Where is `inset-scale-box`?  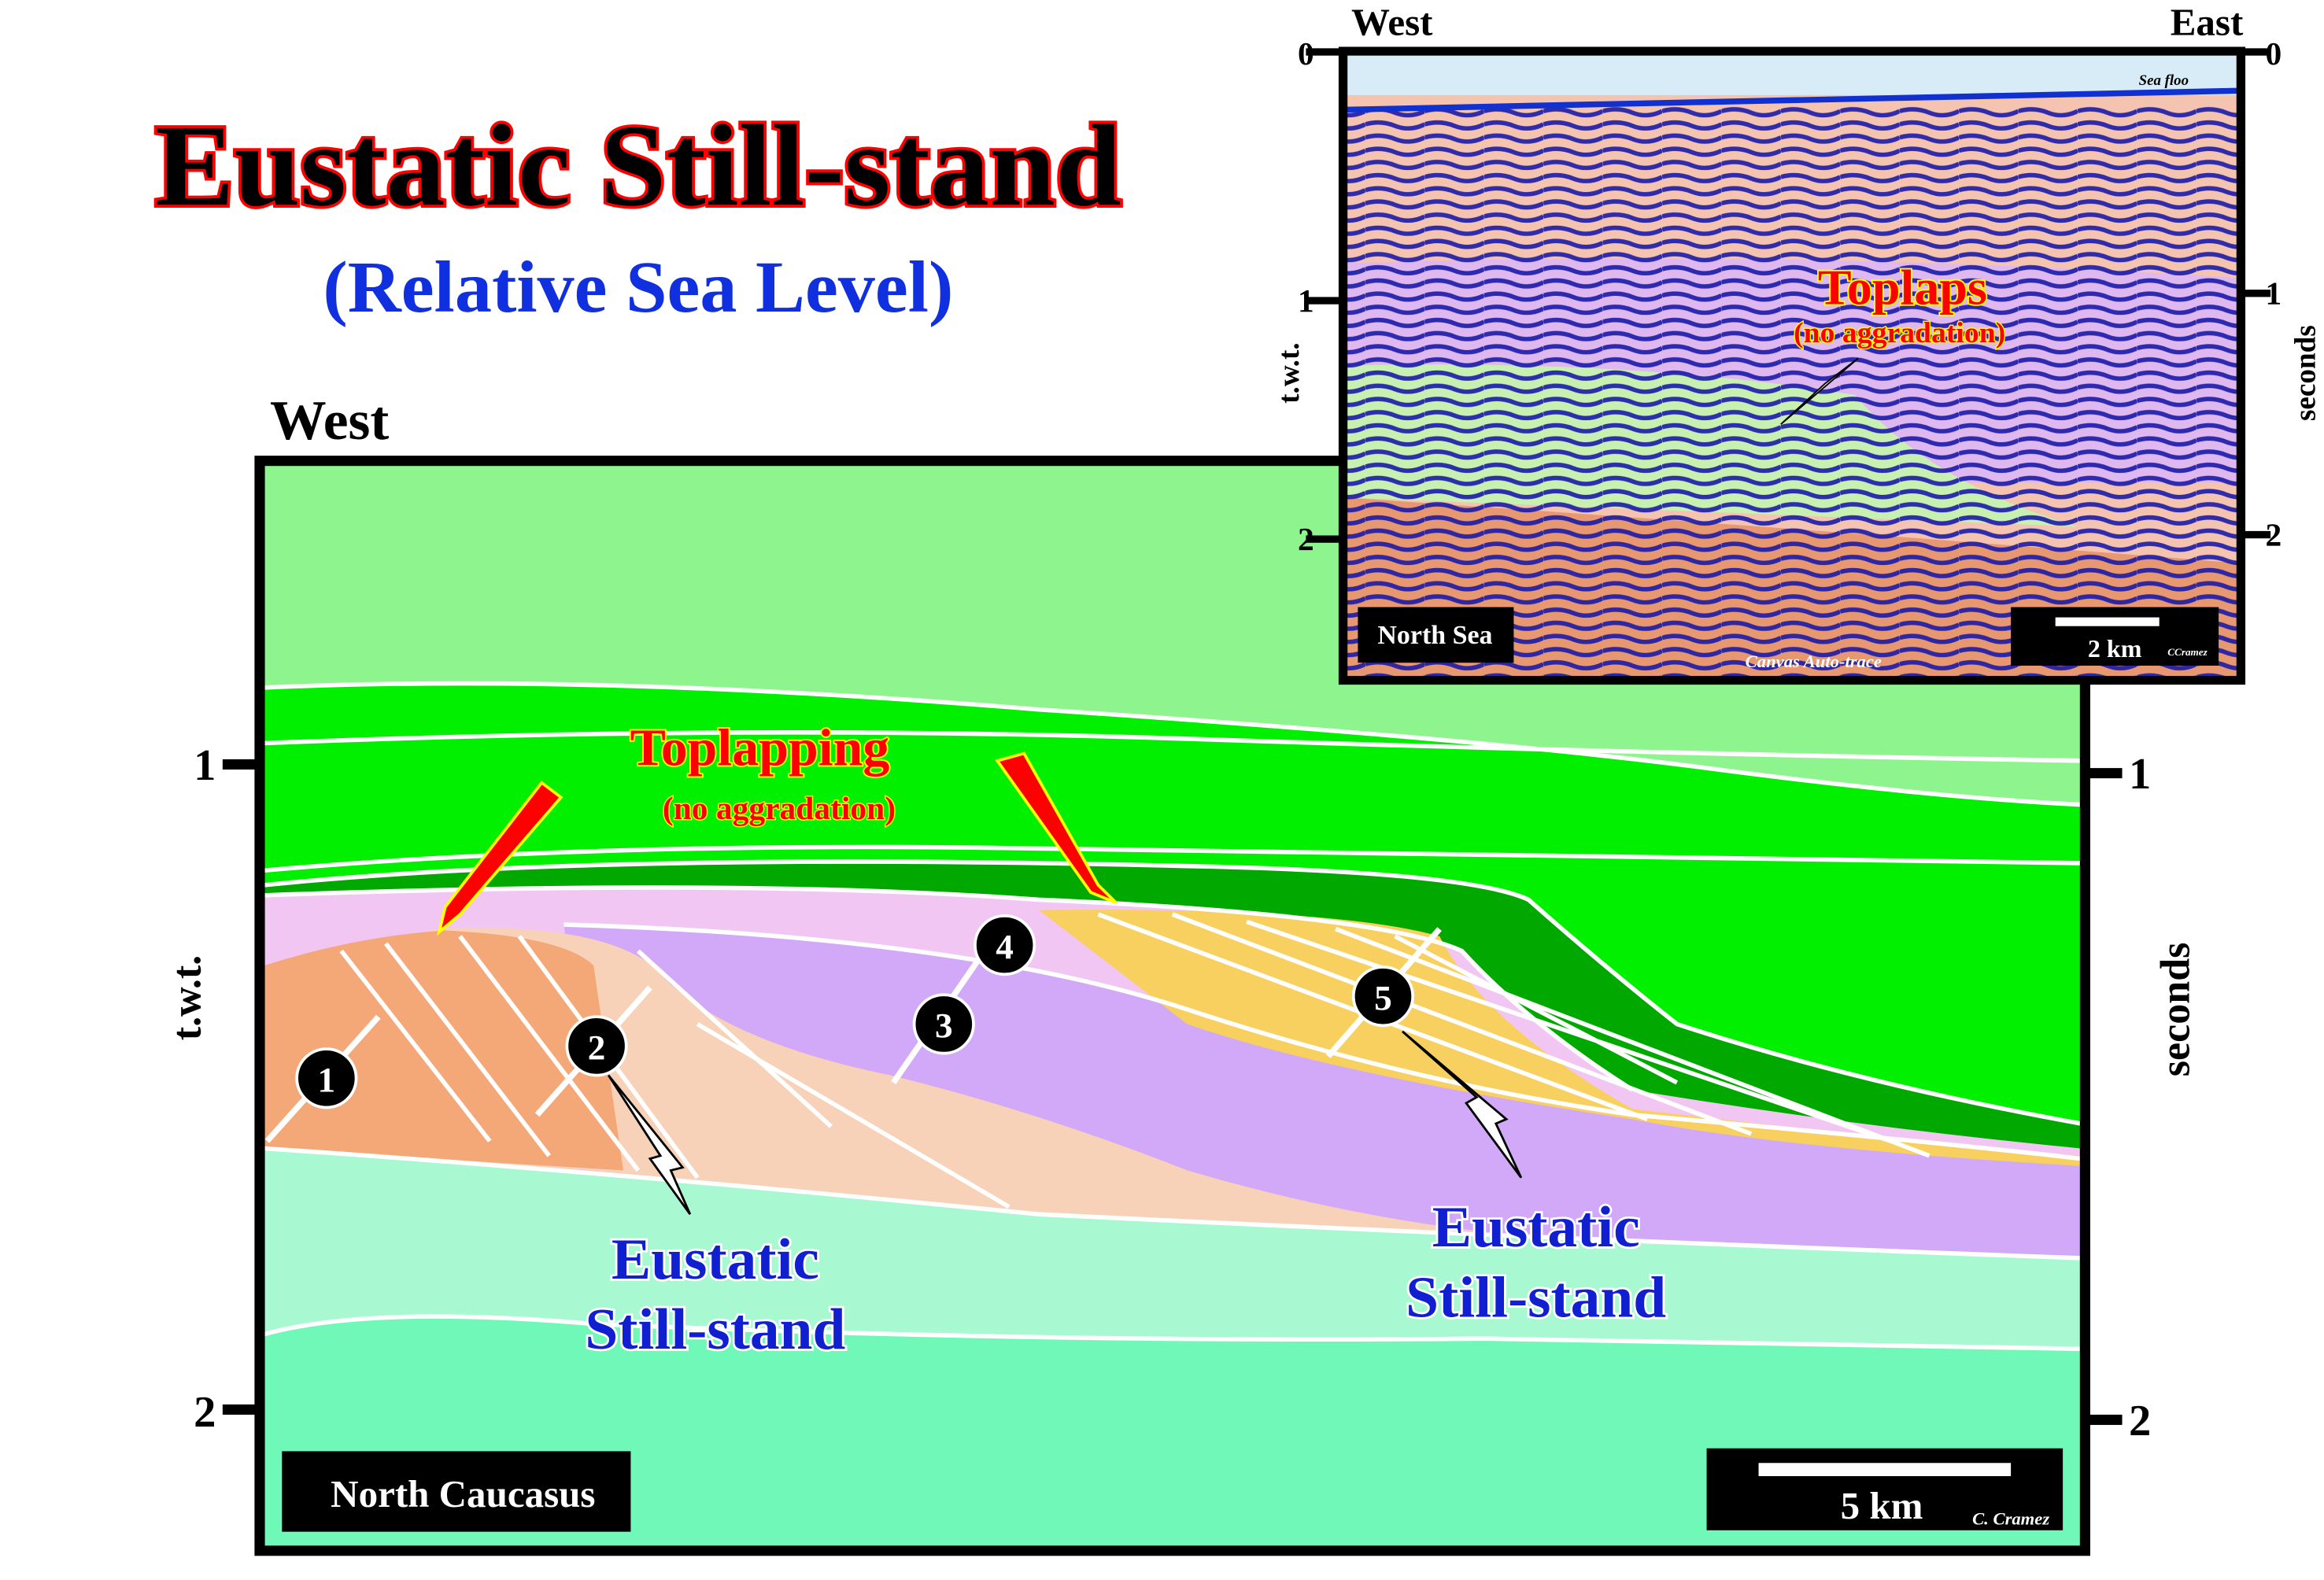 inset-scale-box is located at coordinates (2115, 636).